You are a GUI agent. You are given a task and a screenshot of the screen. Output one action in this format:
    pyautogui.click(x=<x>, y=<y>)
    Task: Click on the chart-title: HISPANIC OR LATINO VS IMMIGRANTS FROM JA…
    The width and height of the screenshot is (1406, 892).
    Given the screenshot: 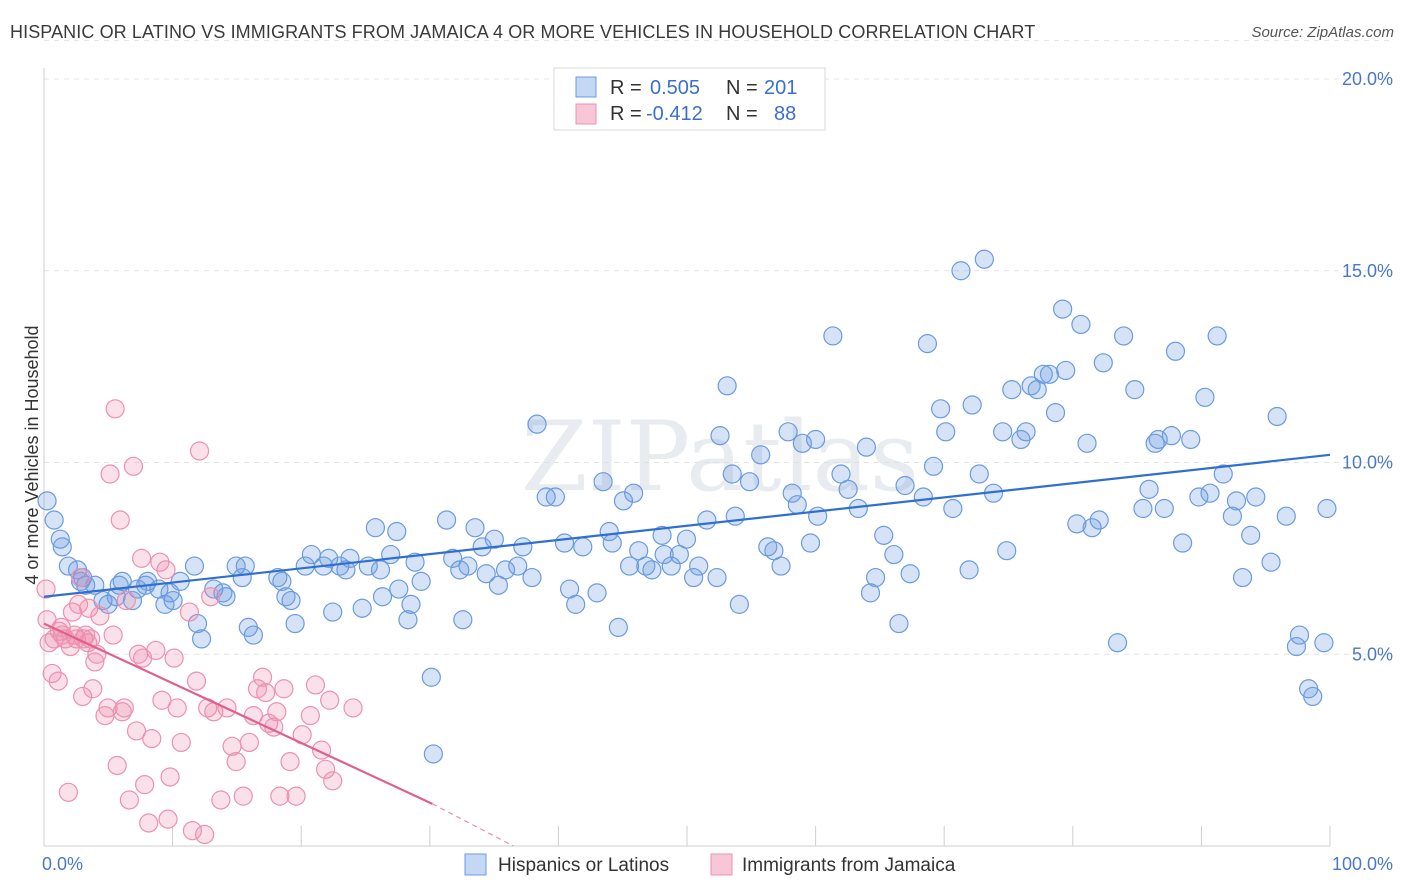 What is the action you would take?
    pyautogui.click(x=523, y=32)
    